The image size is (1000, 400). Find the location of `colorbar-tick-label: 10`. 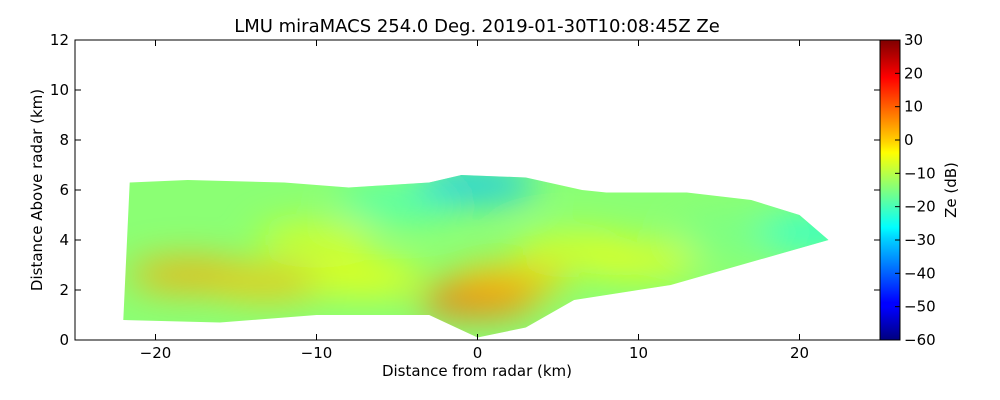

colorbar-tick-label: 10 is located at coordinates (913, 107).